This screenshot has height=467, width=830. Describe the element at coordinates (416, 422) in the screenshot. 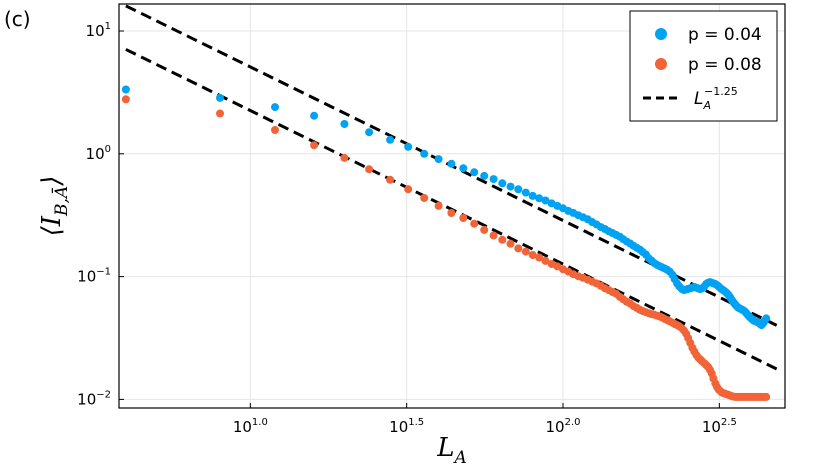

I see `x-tick-exponent: 1.5` at that location.